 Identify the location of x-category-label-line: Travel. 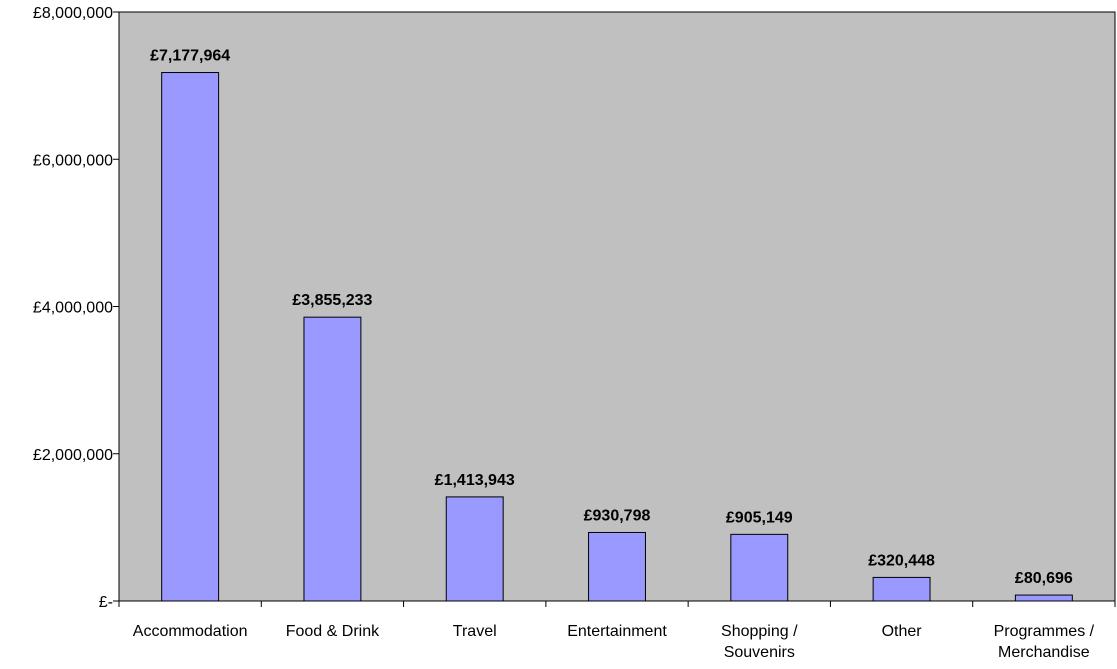
(475, 631).